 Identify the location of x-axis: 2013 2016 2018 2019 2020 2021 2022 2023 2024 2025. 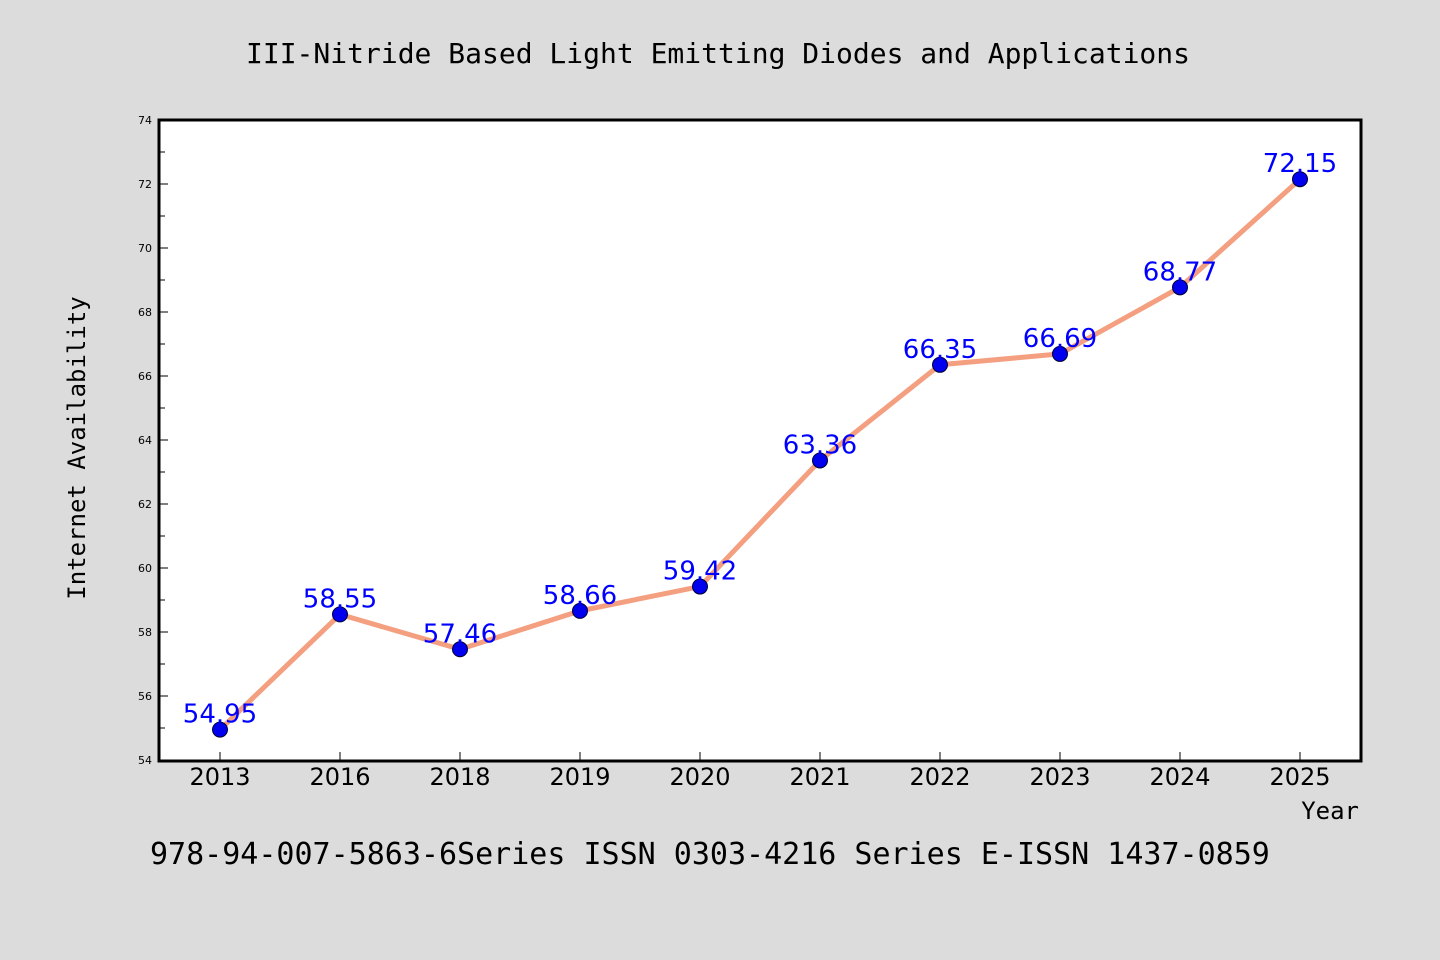
(760, 771).